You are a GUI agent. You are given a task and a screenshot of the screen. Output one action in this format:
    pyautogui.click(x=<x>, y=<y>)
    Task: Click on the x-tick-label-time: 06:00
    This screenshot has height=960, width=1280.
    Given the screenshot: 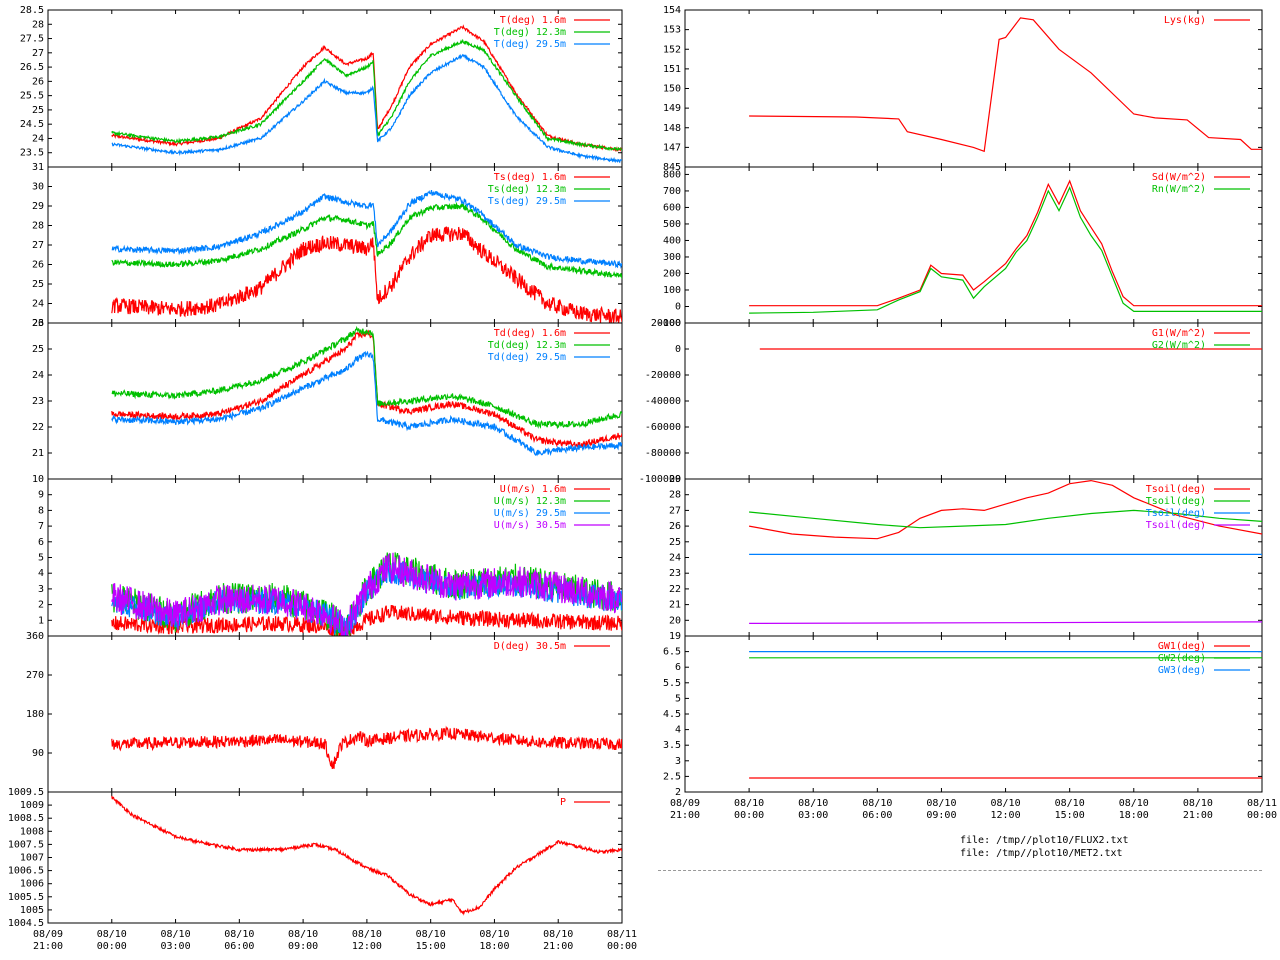 What is the action you would take?
    pyautogui.click(x=239, y=946)
    